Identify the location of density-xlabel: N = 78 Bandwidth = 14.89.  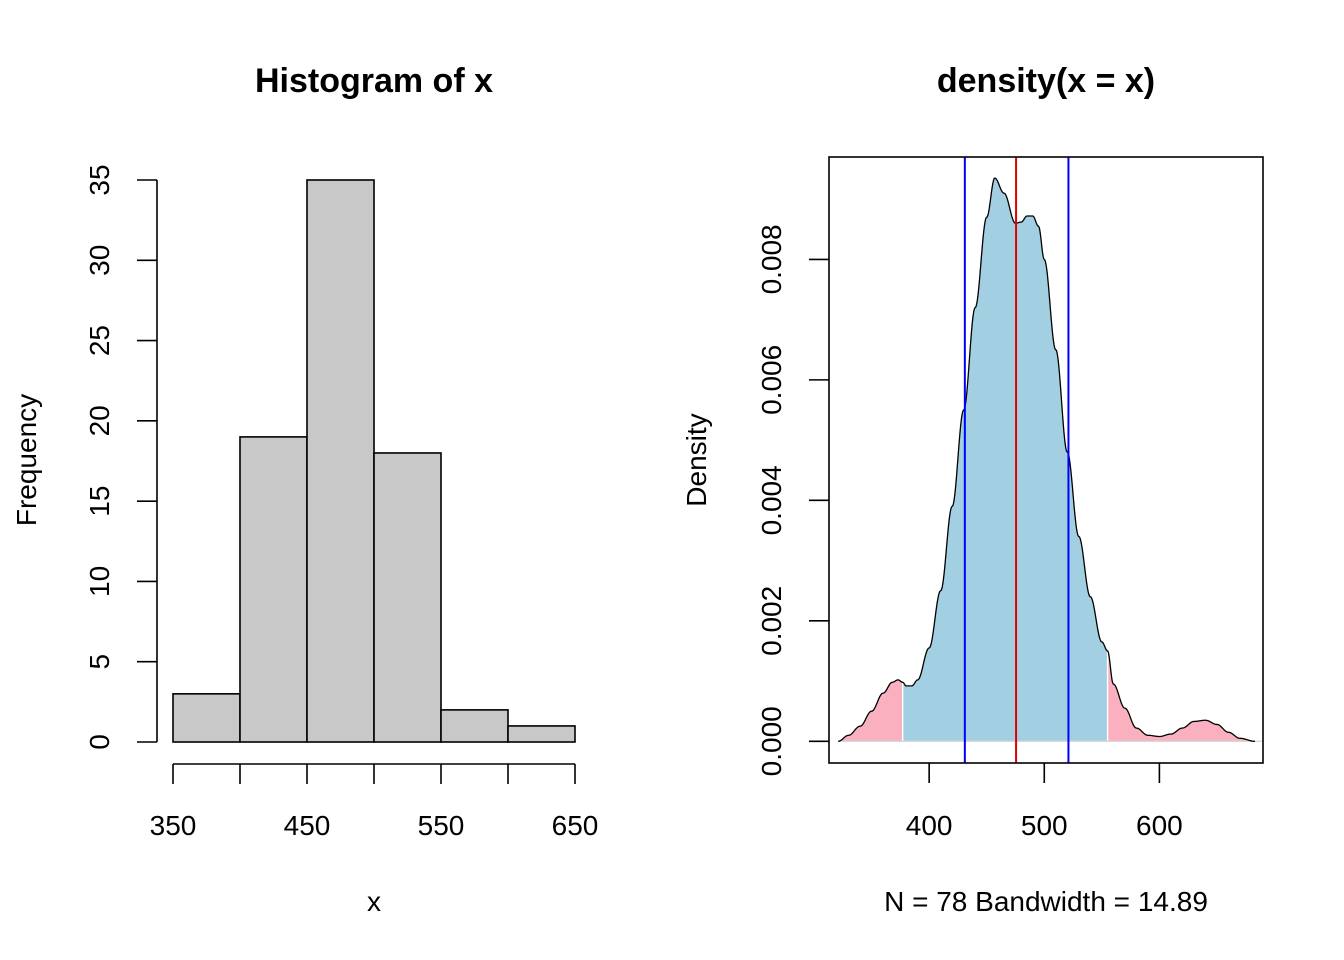
(1046, 901).